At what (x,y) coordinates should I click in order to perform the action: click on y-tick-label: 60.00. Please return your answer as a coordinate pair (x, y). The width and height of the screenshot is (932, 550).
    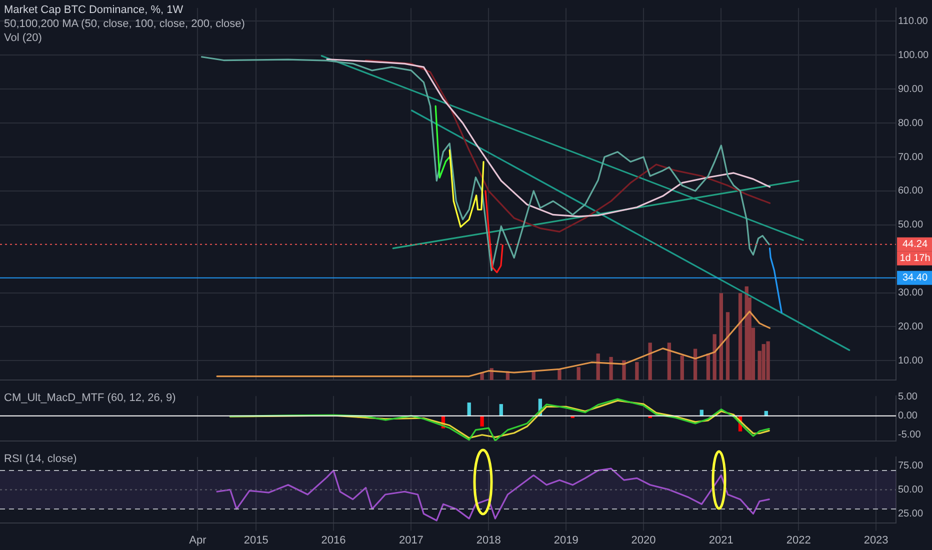
    Looking at the image, I should click on (911, 191).